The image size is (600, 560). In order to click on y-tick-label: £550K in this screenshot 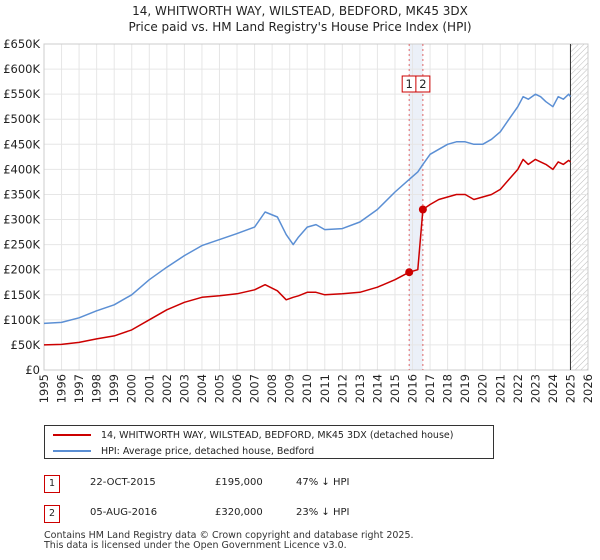, I will do `click(21, 94)`.